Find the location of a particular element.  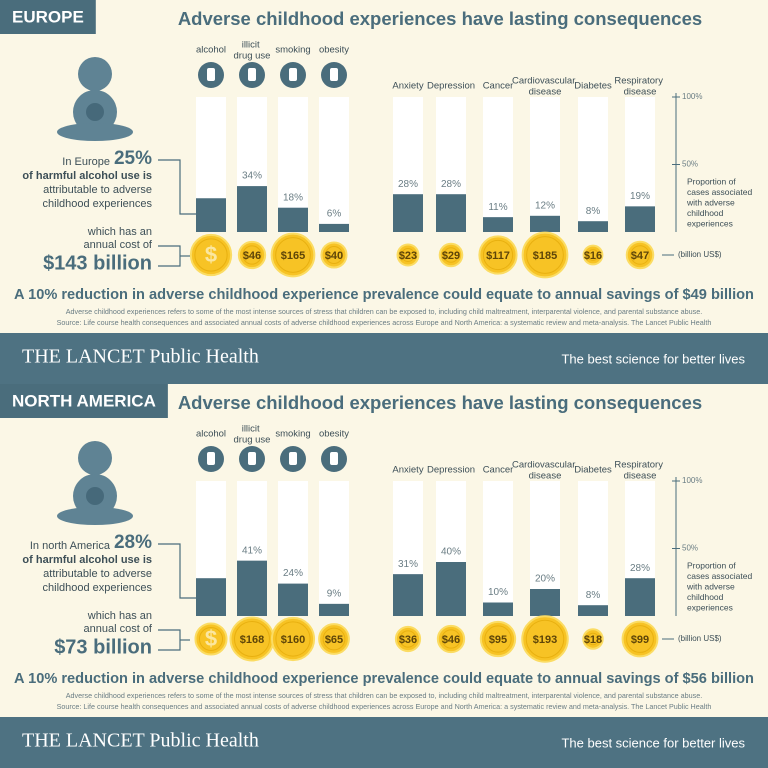

coin-label: $23 is located at coordinates (408, 256).